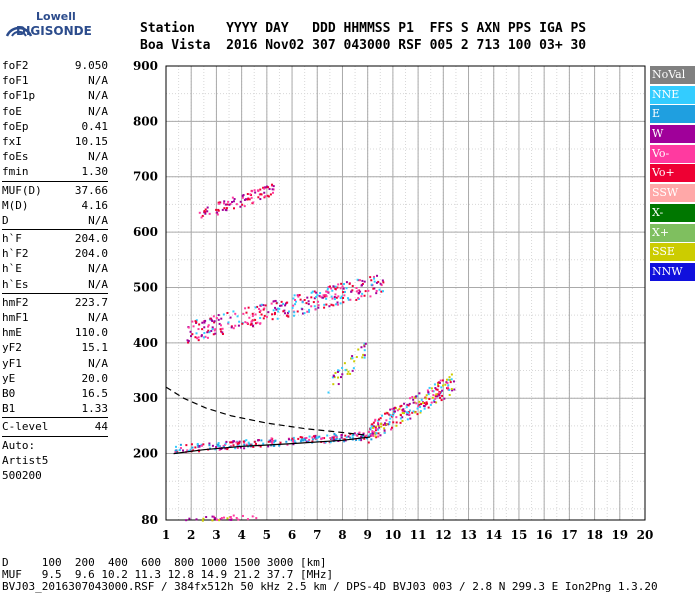 The height and width of the screenshot is (600, 700). Describe the element at coordinates (55, 284) in the screenshot. I see `param-row: h`Es N/A` at that location.